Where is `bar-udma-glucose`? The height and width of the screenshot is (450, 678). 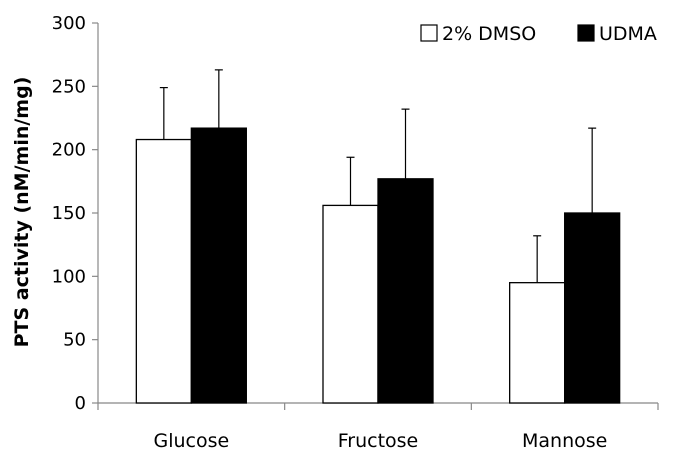 bar-udma-glucose is located at coordinates (218, 265).